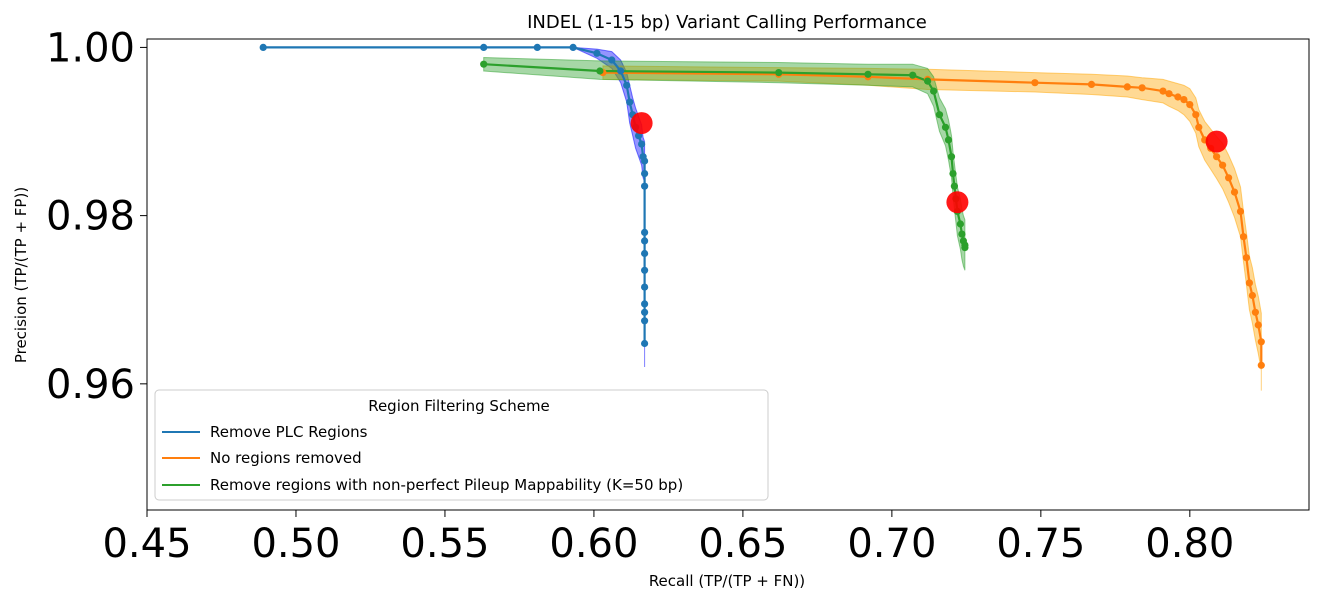 Image resolution: width=1321 pixels, height=602 pixels. What do you see at coordinates (90, 217) in the screenshot?
I see `y-tick-label: 0.98` at bounding box center [90, 217].